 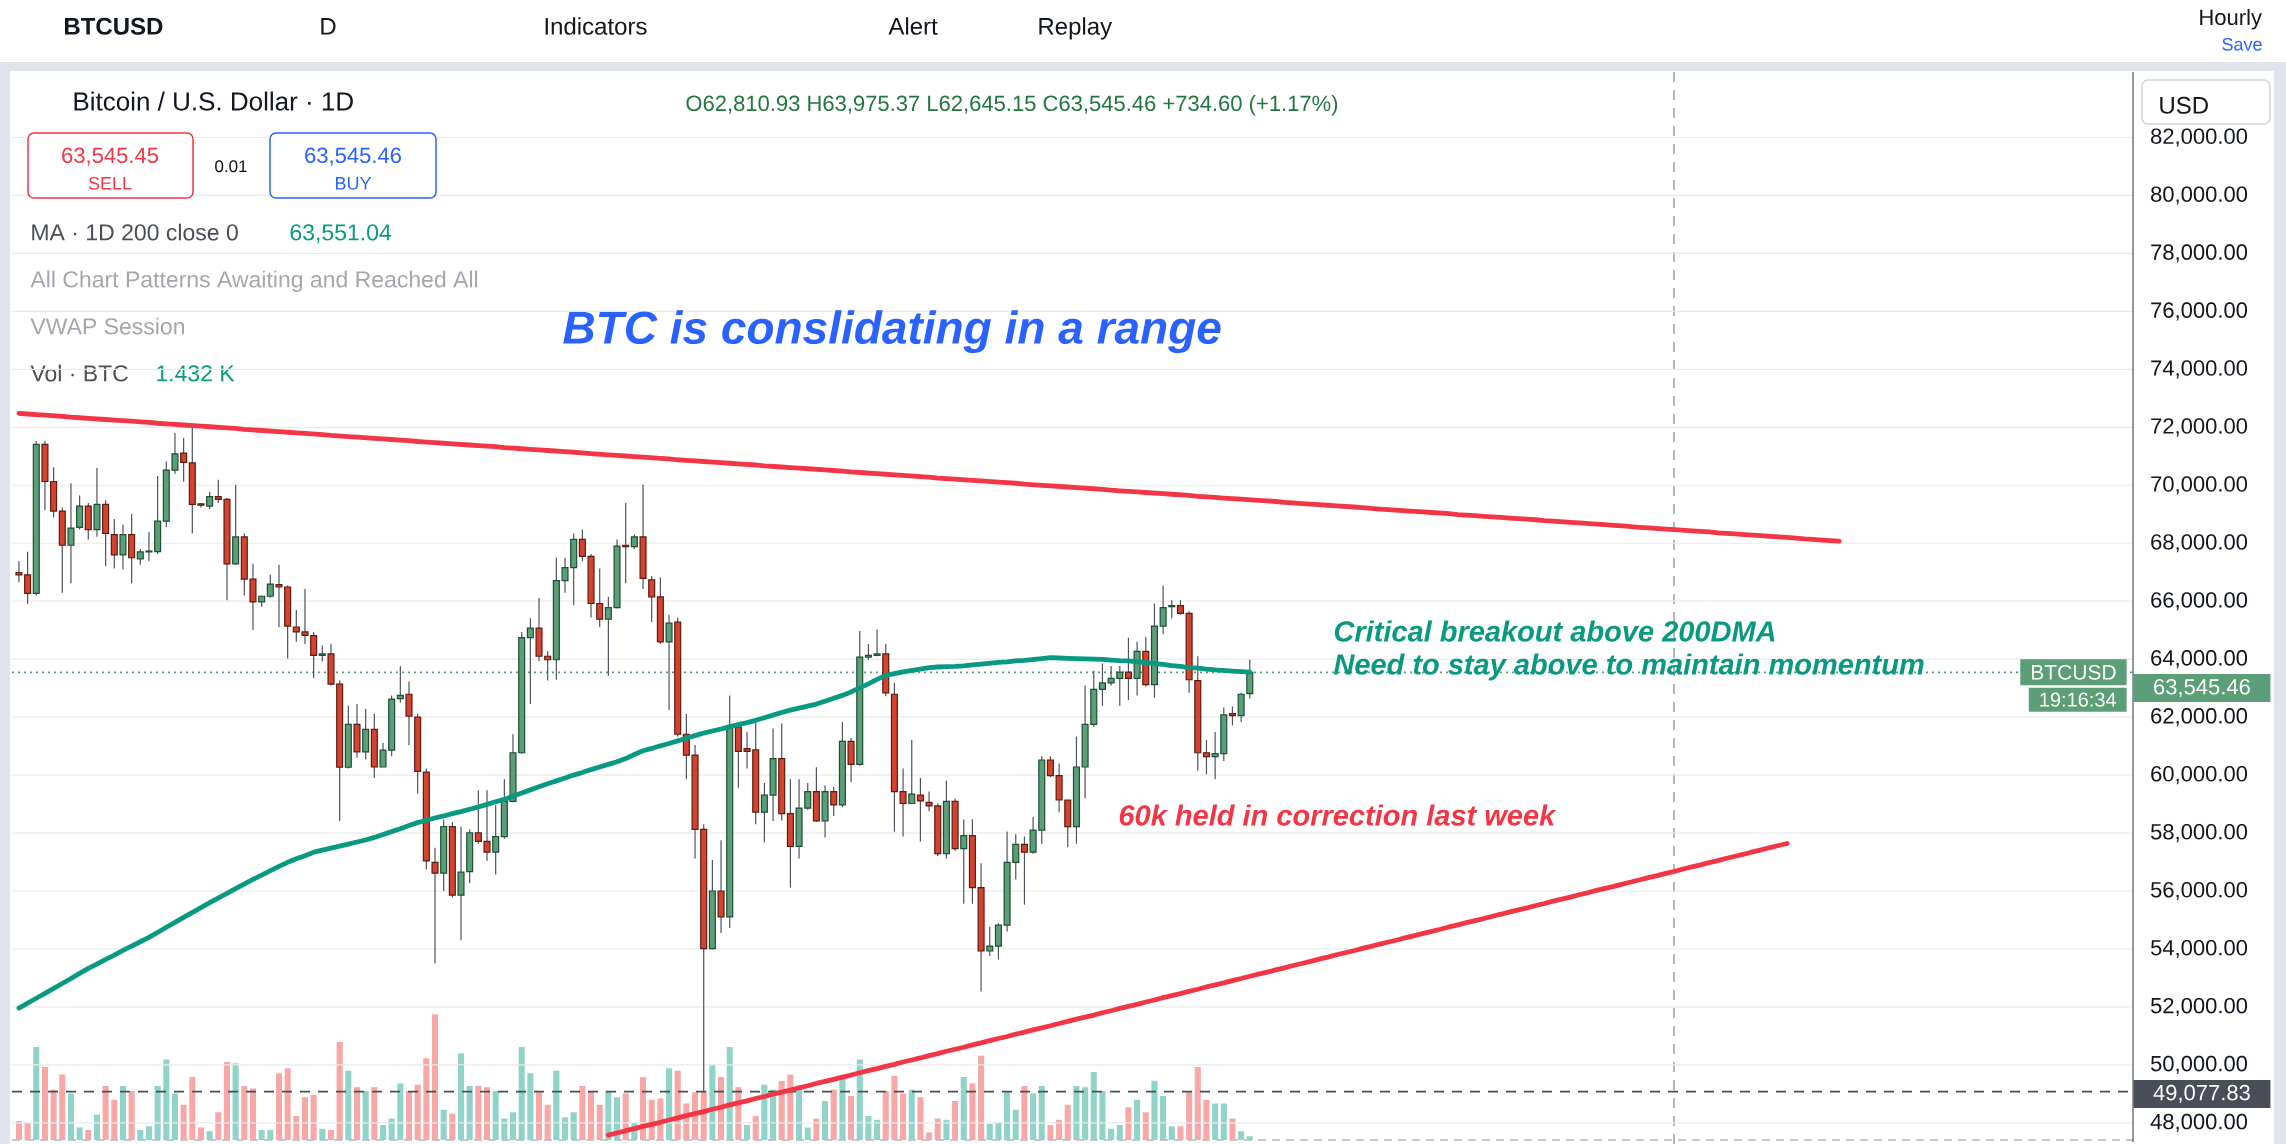 What do you see at coordinates (2199, 659) in the screenshot?
I see `y-tick-label: 64,000.00` at bounding box center [2199, 659].